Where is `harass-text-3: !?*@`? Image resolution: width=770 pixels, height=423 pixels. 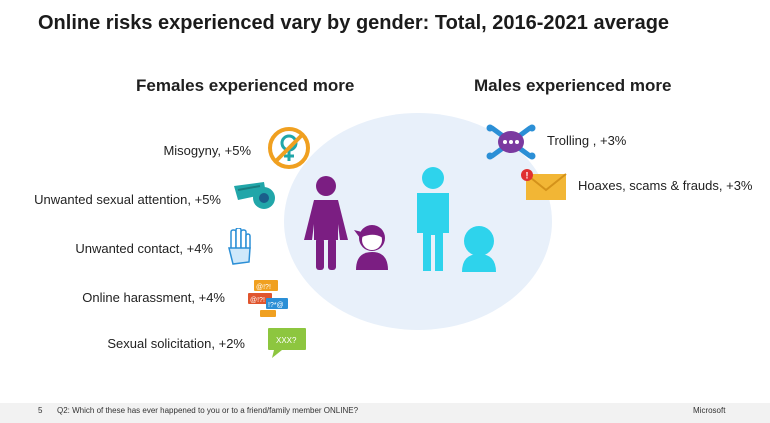 harass-text-3: !?*@ is located at coordinates (276, 305).